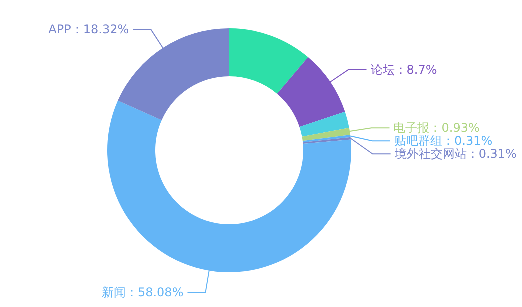  Describe the element at coordinates (404, 69) in the screenshot. I see `slice-label: 论坛：8.7%` at that location.